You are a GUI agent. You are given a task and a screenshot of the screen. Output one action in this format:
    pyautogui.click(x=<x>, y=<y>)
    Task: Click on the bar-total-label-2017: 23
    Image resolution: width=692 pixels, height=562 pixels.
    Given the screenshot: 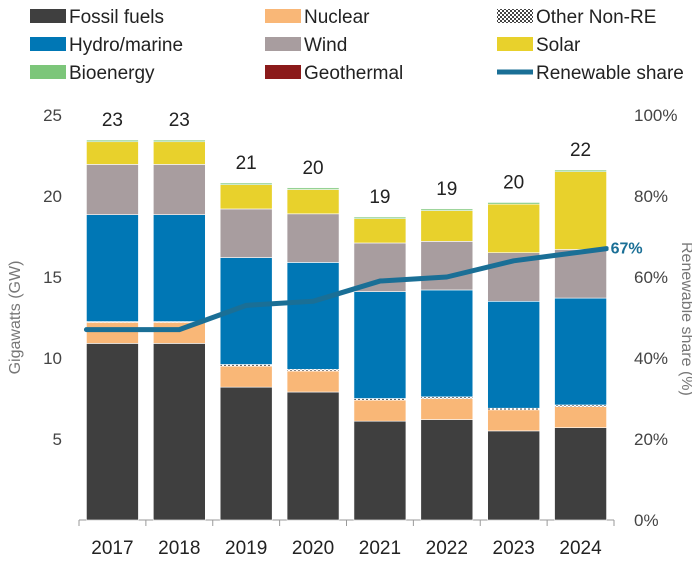 What is the action you would take?
    pyautogui.click(x=112, y=120)
    